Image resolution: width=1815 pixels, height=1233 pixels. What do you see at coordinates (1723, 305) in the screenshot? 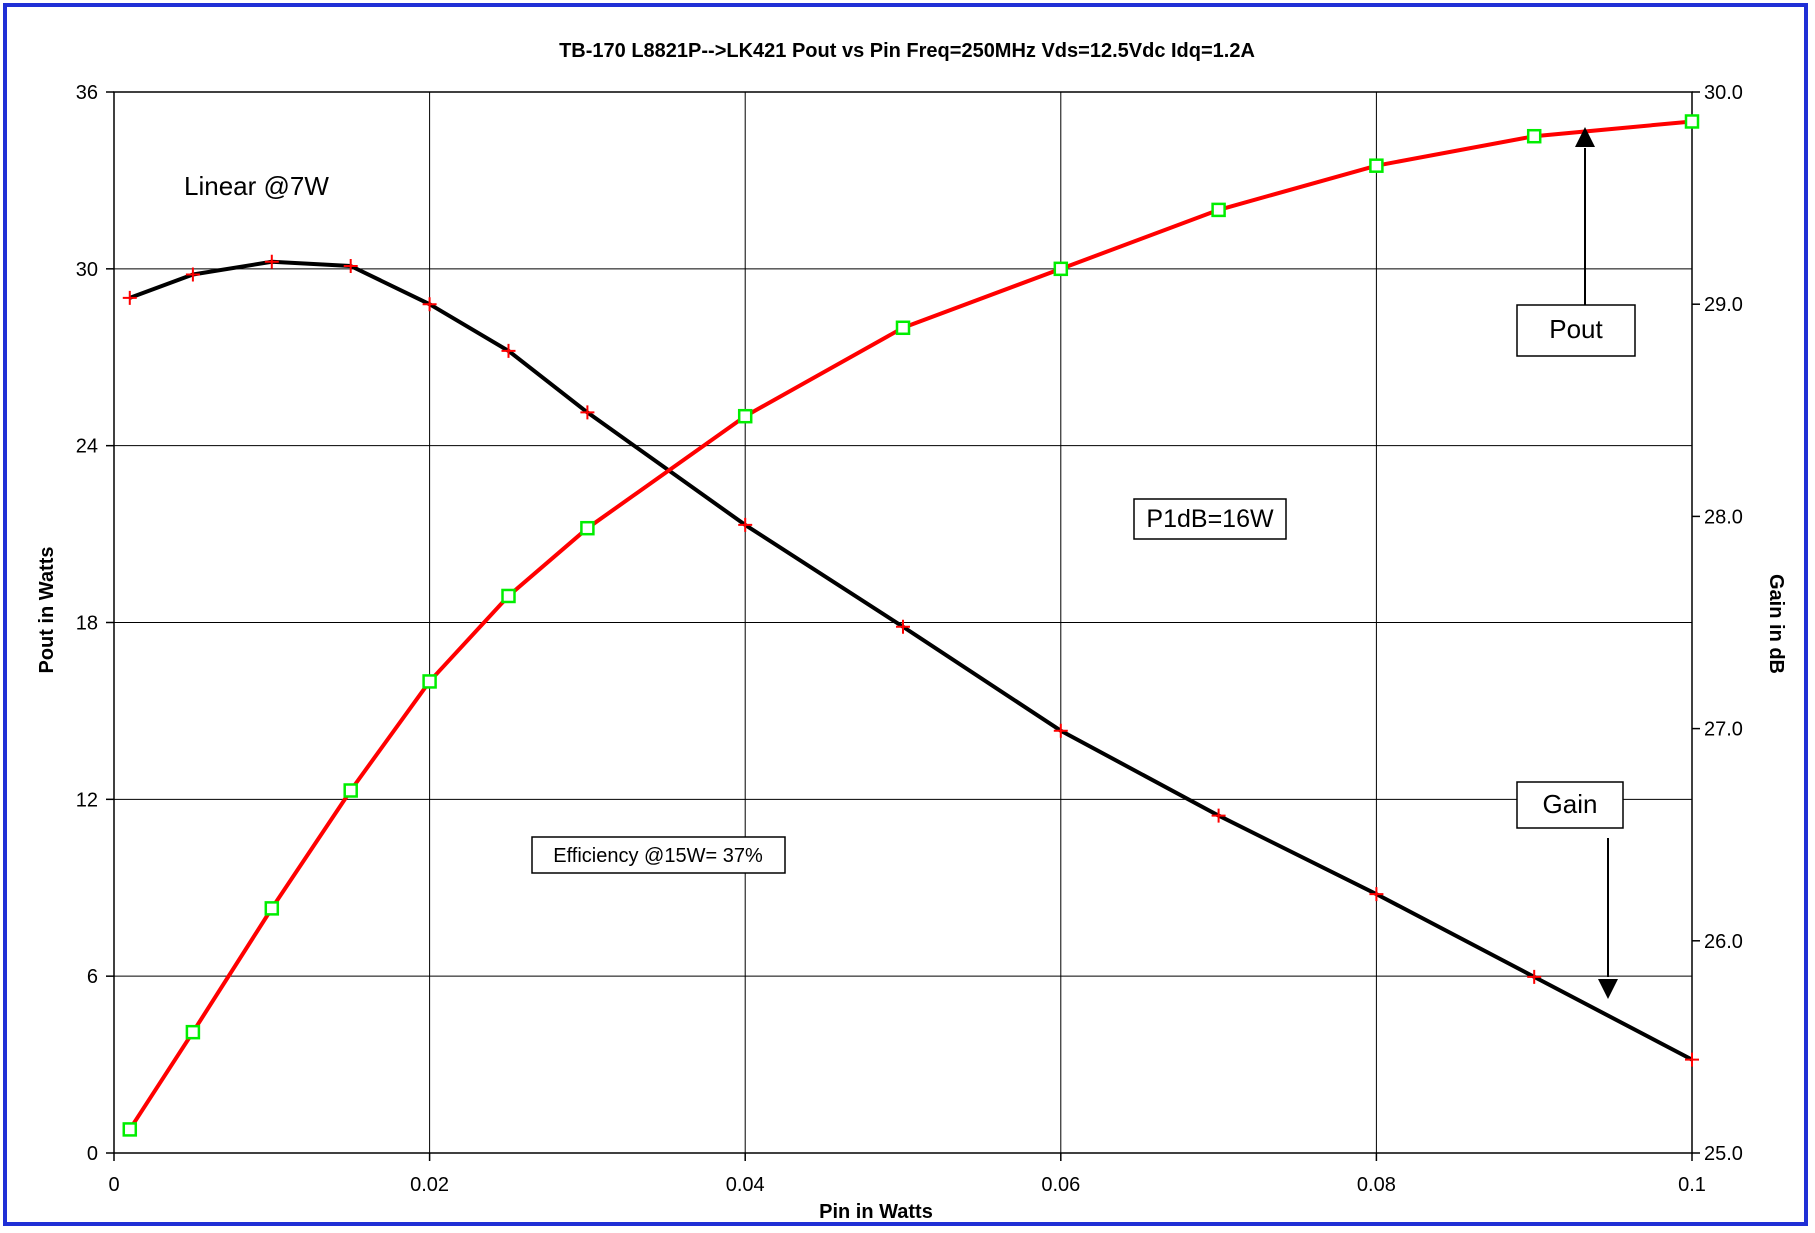
I see `y2-tick-label: 29.0` at bounding box center [1723, 305].